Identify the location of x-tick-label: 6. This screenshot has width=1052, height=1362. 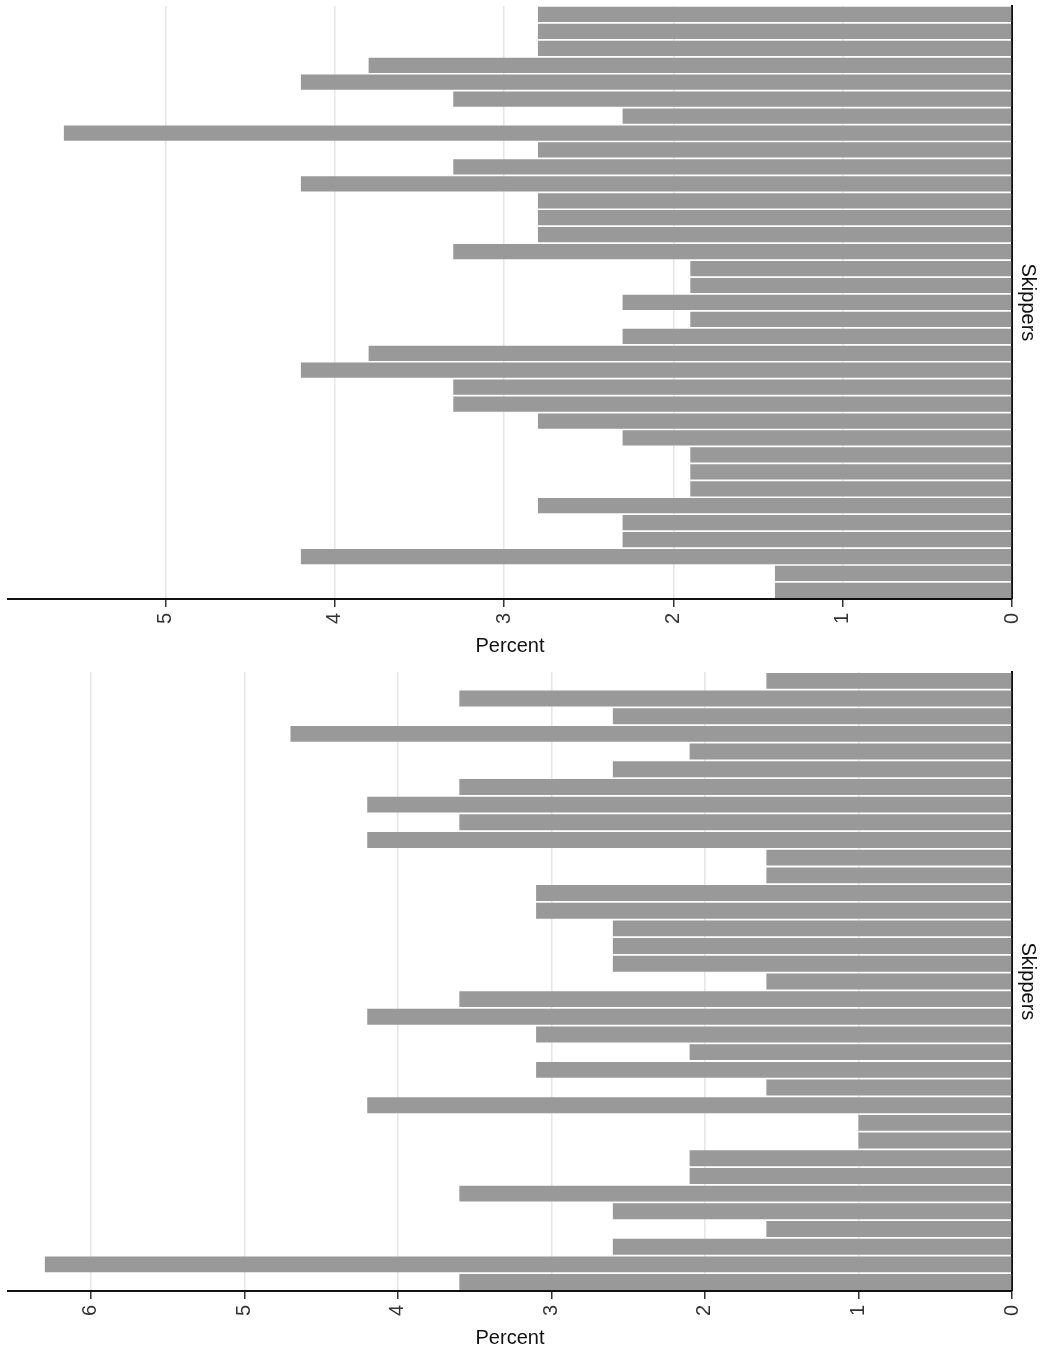
(89, 1310).